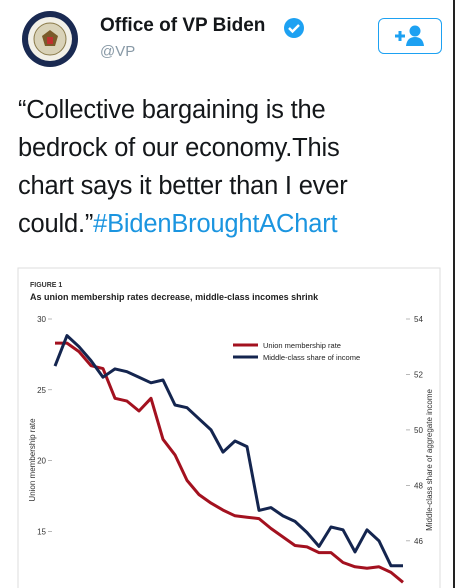 Image resolution: width=455 pixels, height=588 pixels. I want to click on account-handle: @VP, so click(118, 51).